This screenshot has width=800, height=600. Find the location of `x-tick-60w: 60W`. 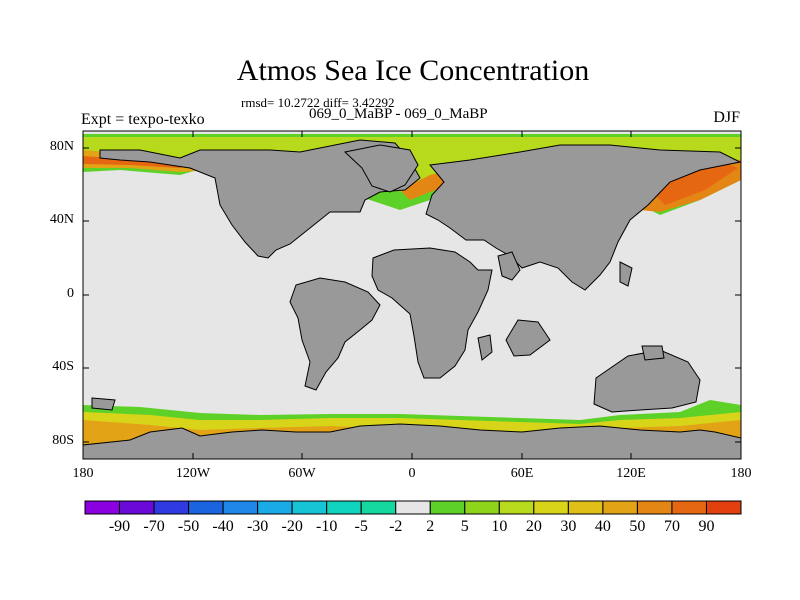

x-tick-60w: 60W is located at coordinates (302, 473).